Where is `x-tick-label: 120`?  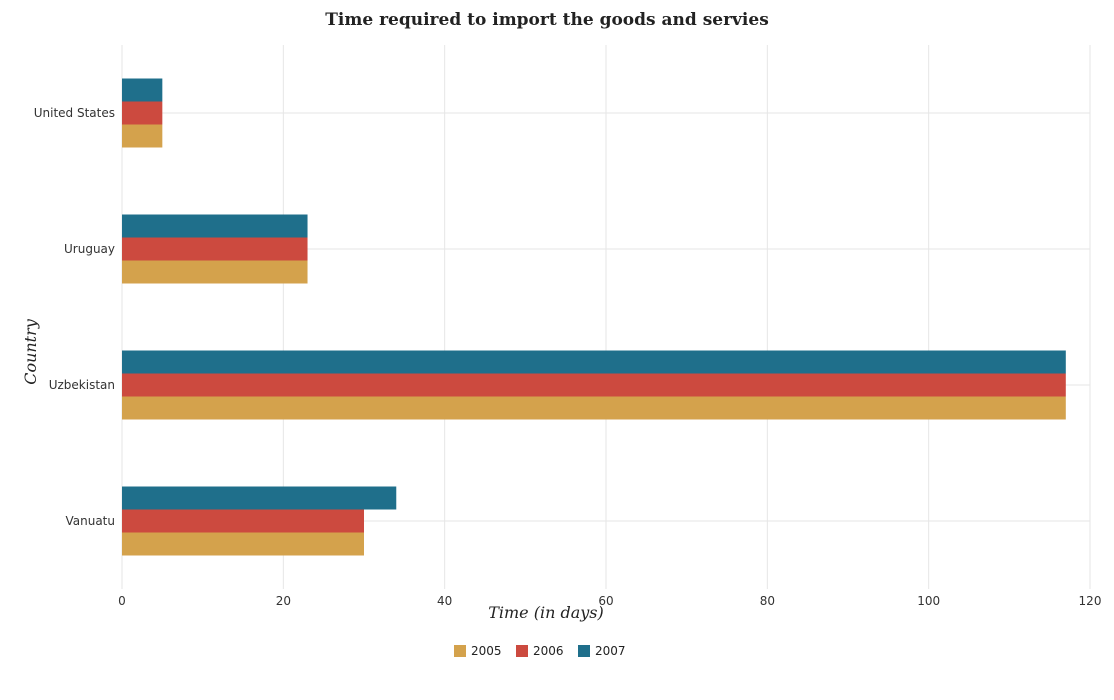 x-tick-label: 120 is located at coordinates (1090, 601).